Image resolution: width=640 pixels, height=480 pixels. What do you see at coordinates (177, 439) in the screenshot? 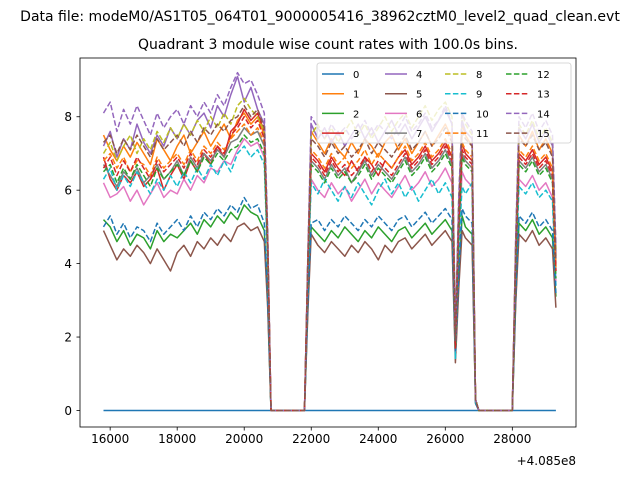
I see `x-tick-label: 18000` at bounding box center [177, 439].